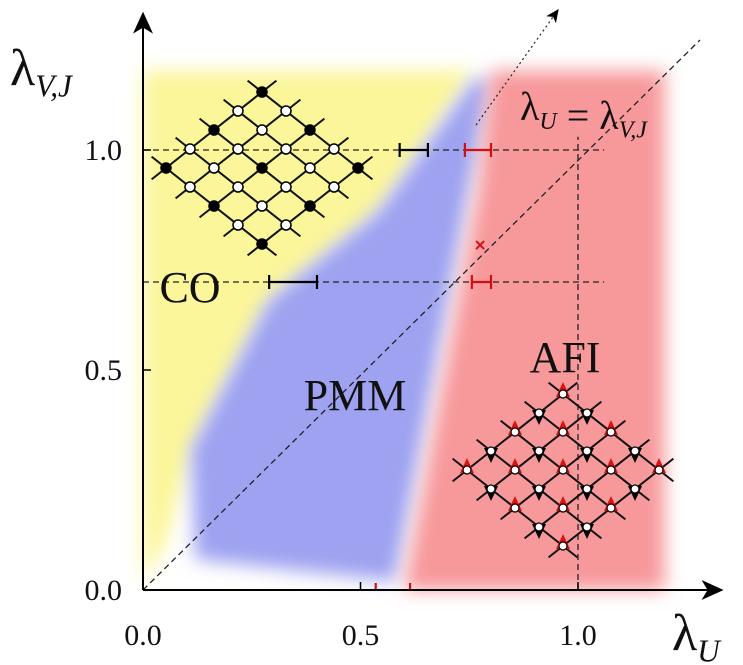 The width and height of the screenshot is (743, 665). What do you see at coordinates (355, 395) in the screenshot?
I see `region-label: PMM` at bounding box center [355, 395].